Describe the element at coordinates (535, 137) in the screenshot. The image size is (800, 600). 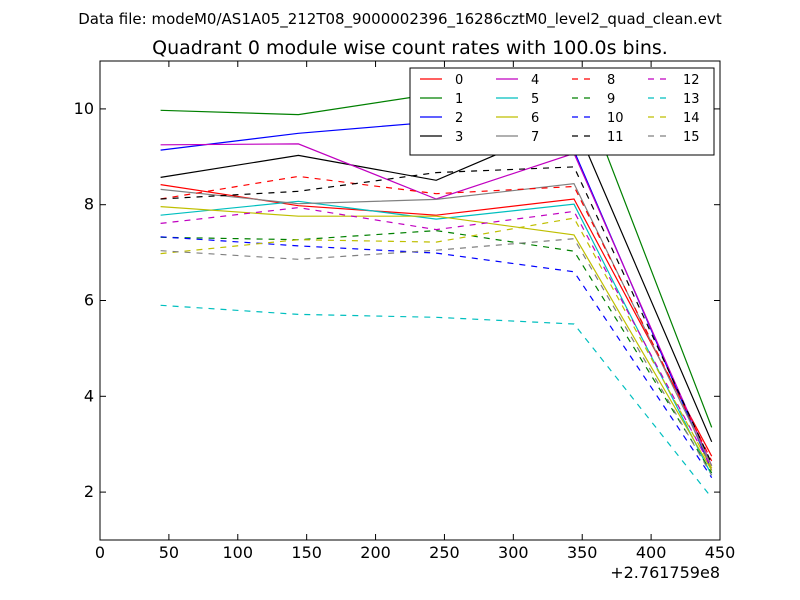
I see `legend-label-7: 7` at that location.